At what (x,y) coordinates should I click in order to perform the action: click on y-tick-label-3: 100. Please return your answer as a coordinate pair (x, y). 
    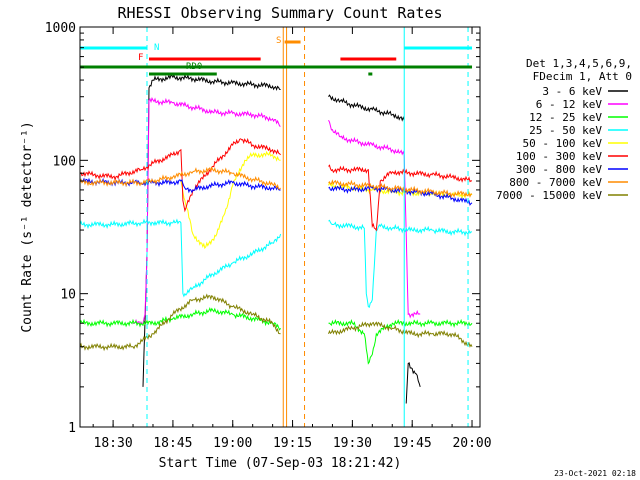
    Looking at the image, I should click on (64, 161).